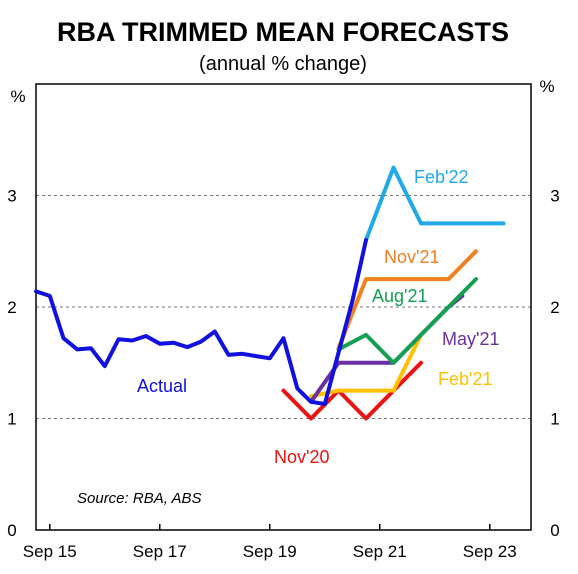 This screenshot has width=578, height=574. What do you see at coordinates (435, 204) in the screenshot?
I see `series-line-feb22` at bounding box center [435, 204].